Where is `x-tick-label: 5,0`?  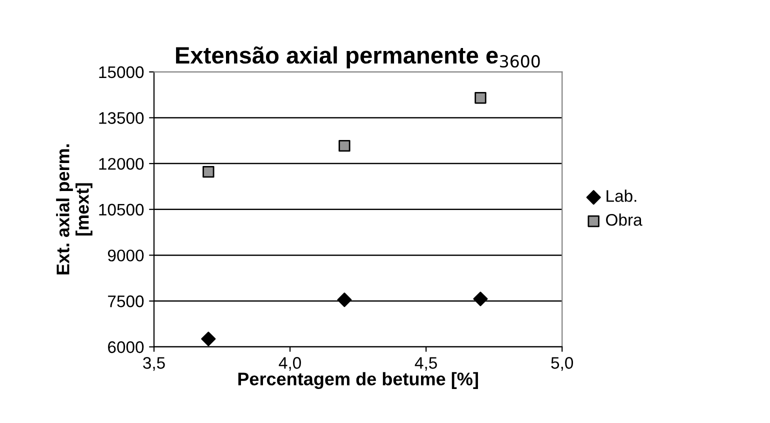
x-tick-label: 5,0 is located at coordinates (562, 364).